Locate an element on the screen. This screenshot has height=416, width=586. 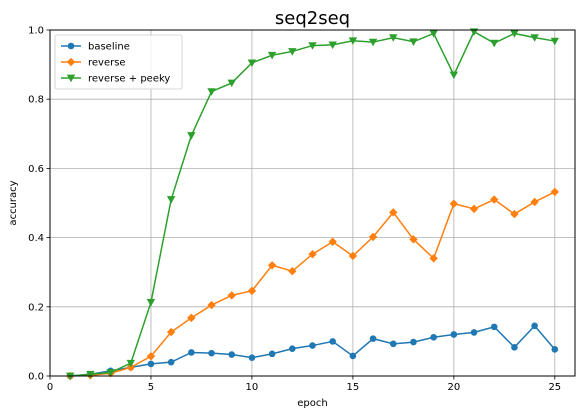
legend-label: reverse + peeky is located at coordinates (129, 79).